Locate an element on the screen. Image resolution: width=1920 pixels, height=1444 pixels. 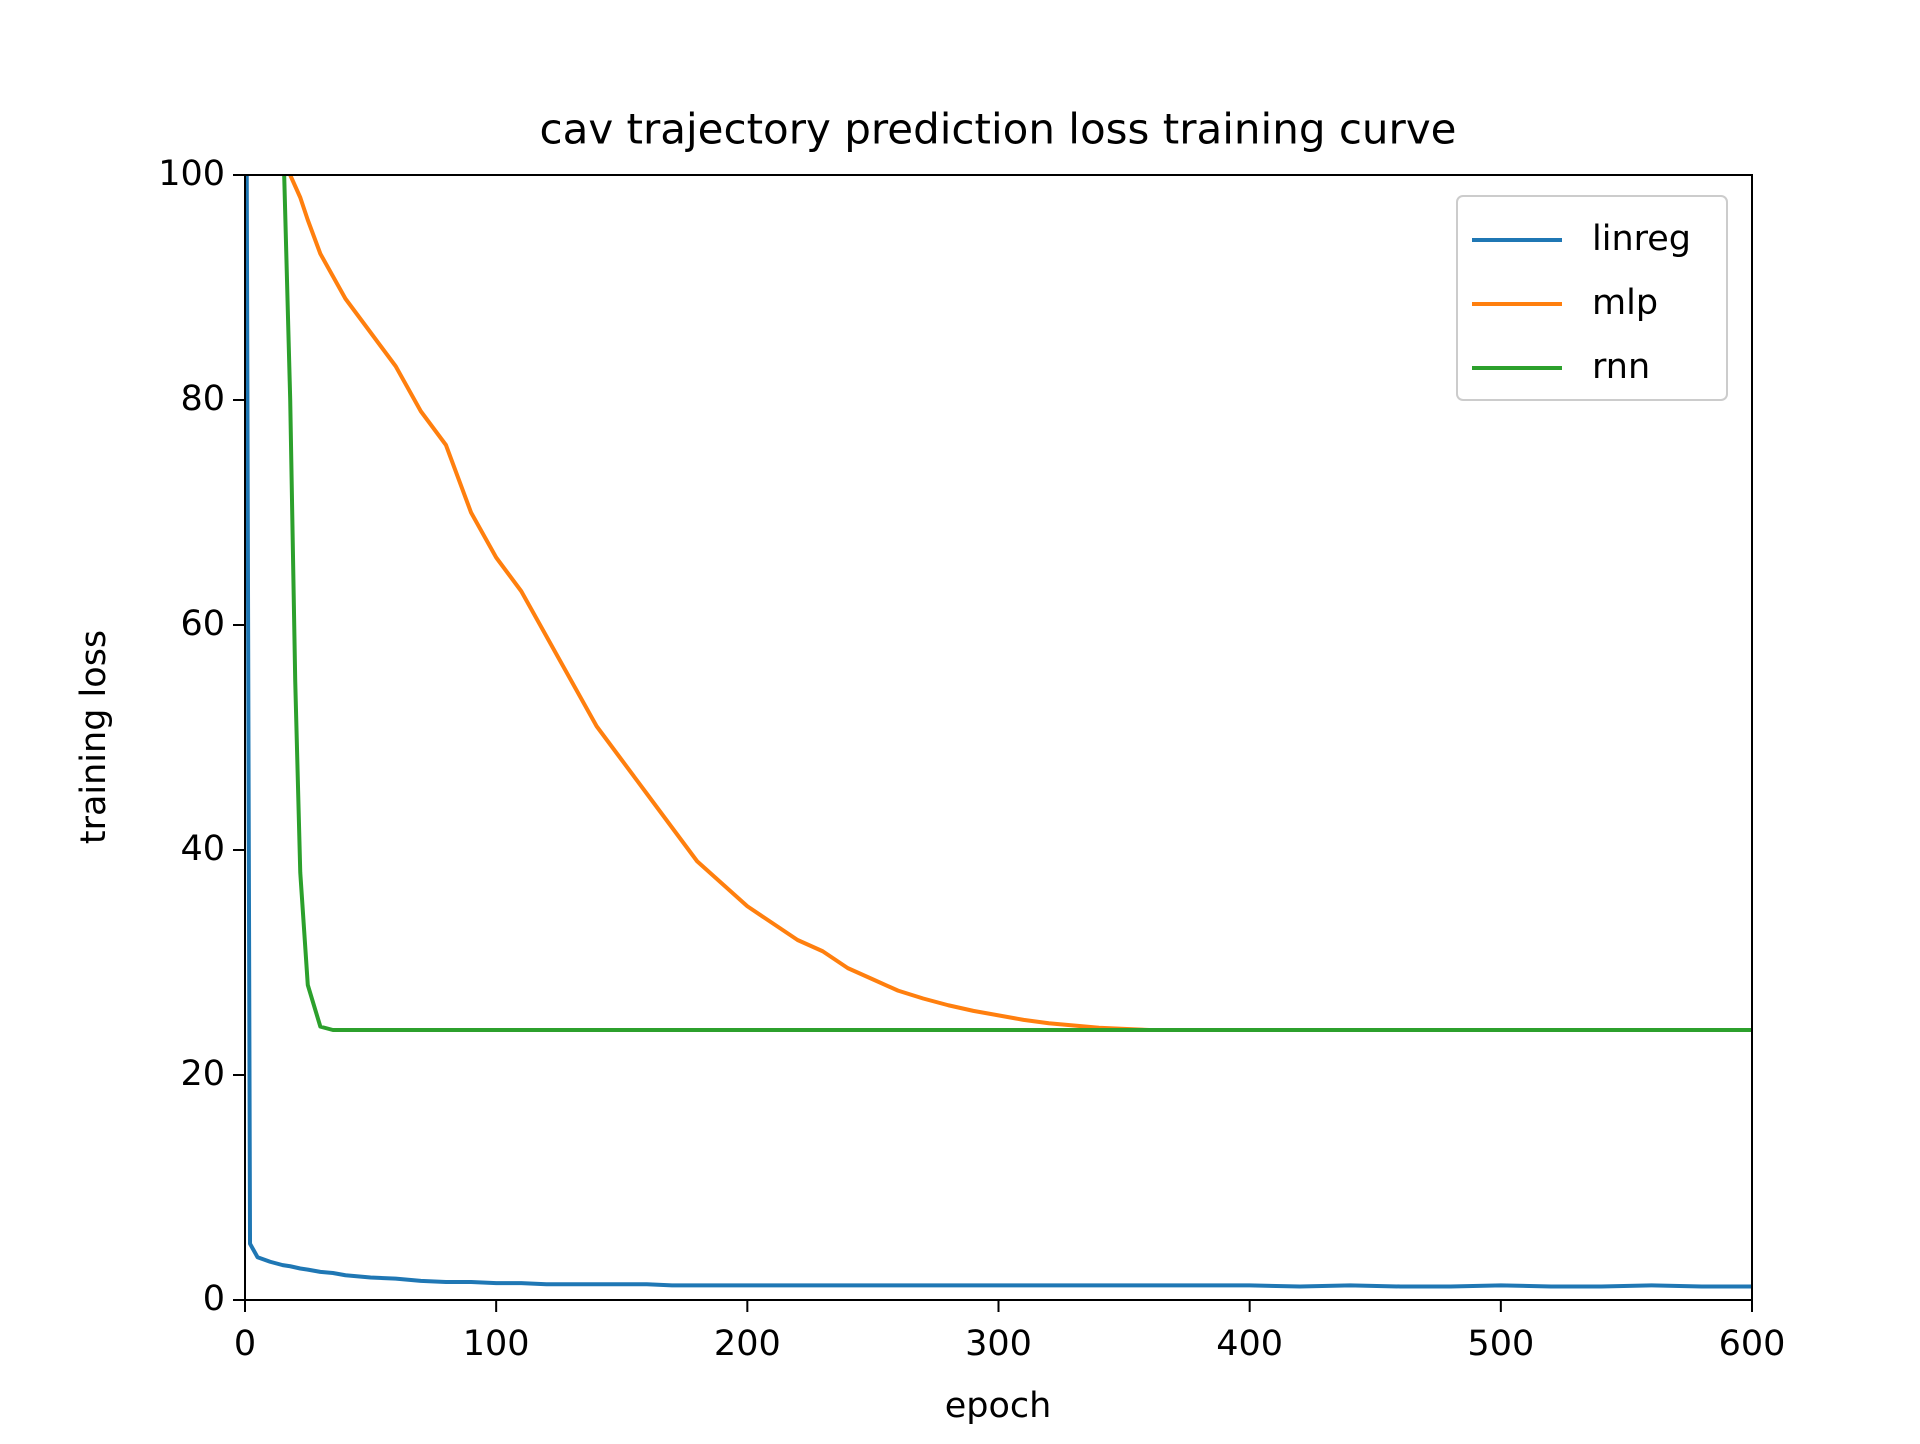
y-tick-label: 60 is located at coordinates (202, 624).